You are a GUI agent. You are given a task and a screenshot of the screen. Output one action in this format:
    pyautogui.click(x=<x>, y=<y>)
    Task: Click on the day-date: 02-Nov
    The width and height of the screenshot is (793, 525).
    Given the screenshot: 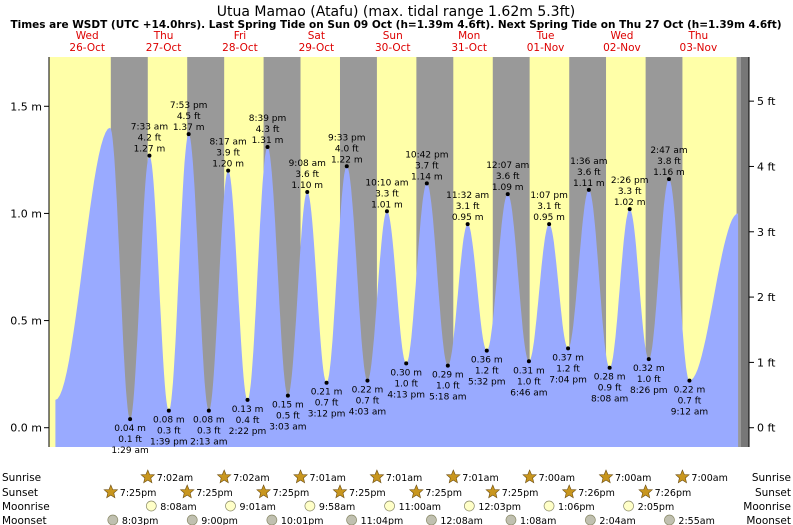 What is the action you would take?
    pyautogui.click(x=622, y=48)
    